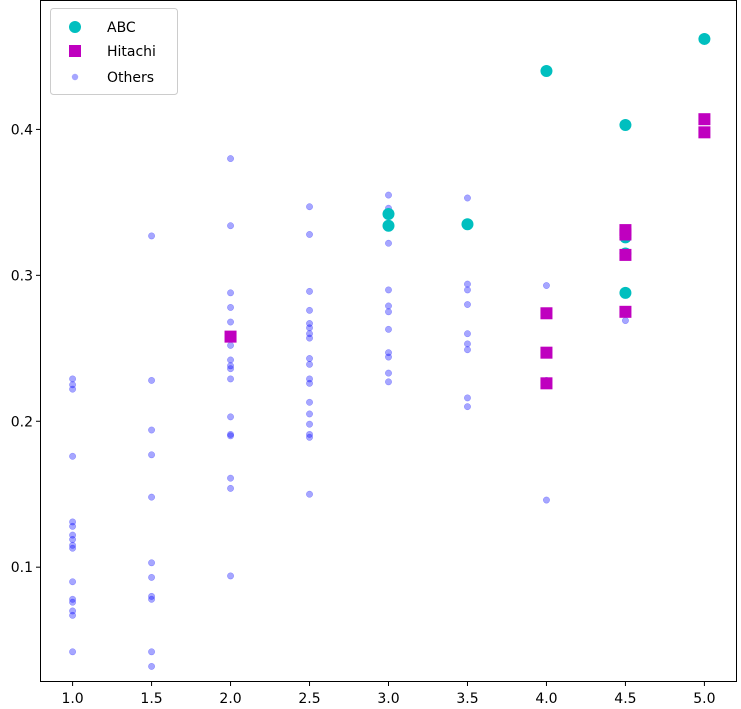 The image size is (741, 709). I want to click on legend: ABC Hitachi Others, so click(114, 51).